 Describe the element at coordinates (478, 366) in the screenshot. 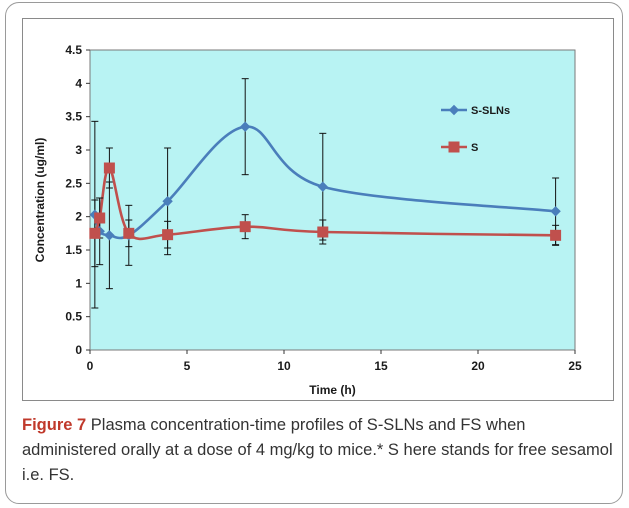

I see `x-tick-label: 20` at that location.